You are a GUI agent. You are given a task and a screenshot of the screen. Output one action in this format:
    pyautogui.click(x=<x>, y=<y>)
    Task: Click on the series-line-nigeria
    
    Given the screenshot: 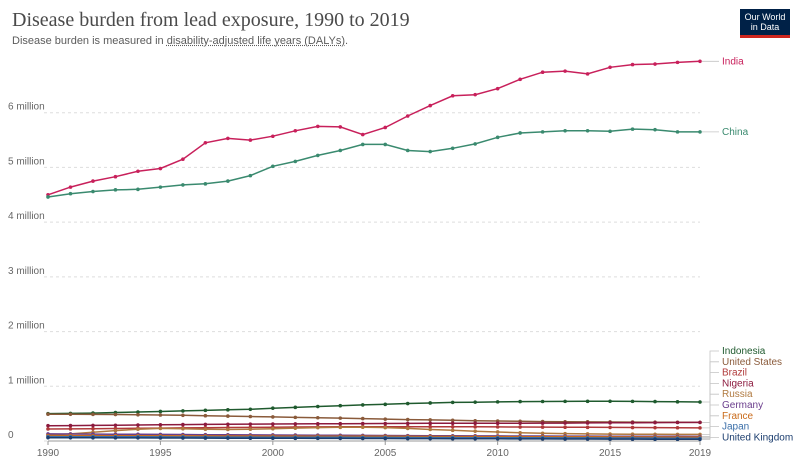 What is the action you would take?
    pyautogui.click(x=374, y=424)
    